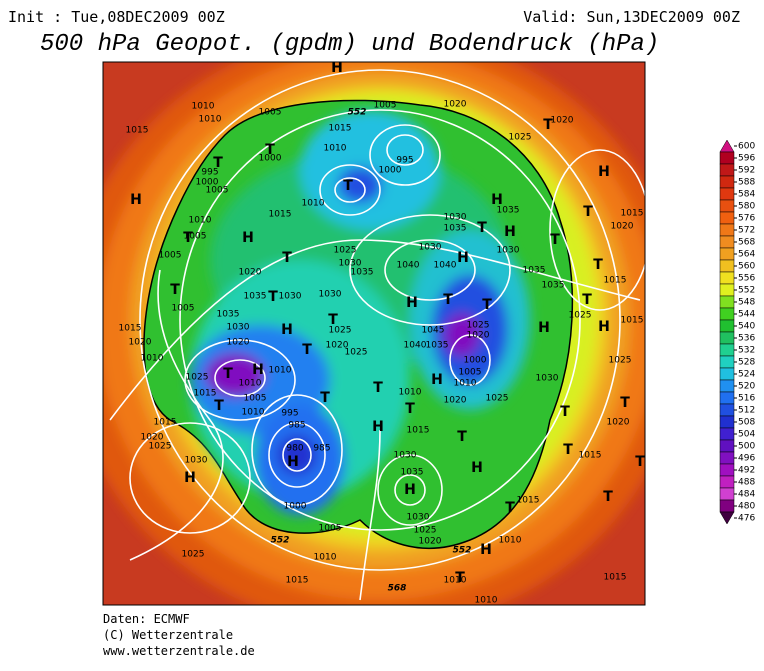 The height and width of the screenshot is (671, 764). Describe the element at coordinates (746, 291) in the screenshot. I see `colorbar-label: 552` at that location.